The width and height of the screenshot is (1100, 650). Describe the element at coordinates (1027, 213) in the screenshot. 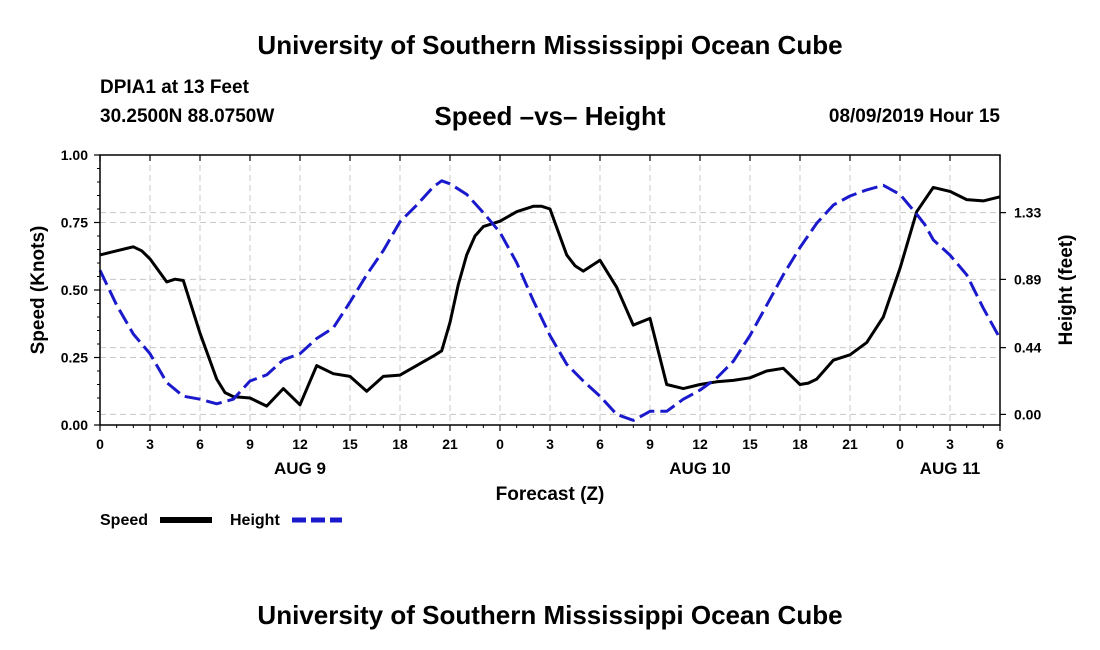

I see `y2-tick-label: 1.33` at that location.